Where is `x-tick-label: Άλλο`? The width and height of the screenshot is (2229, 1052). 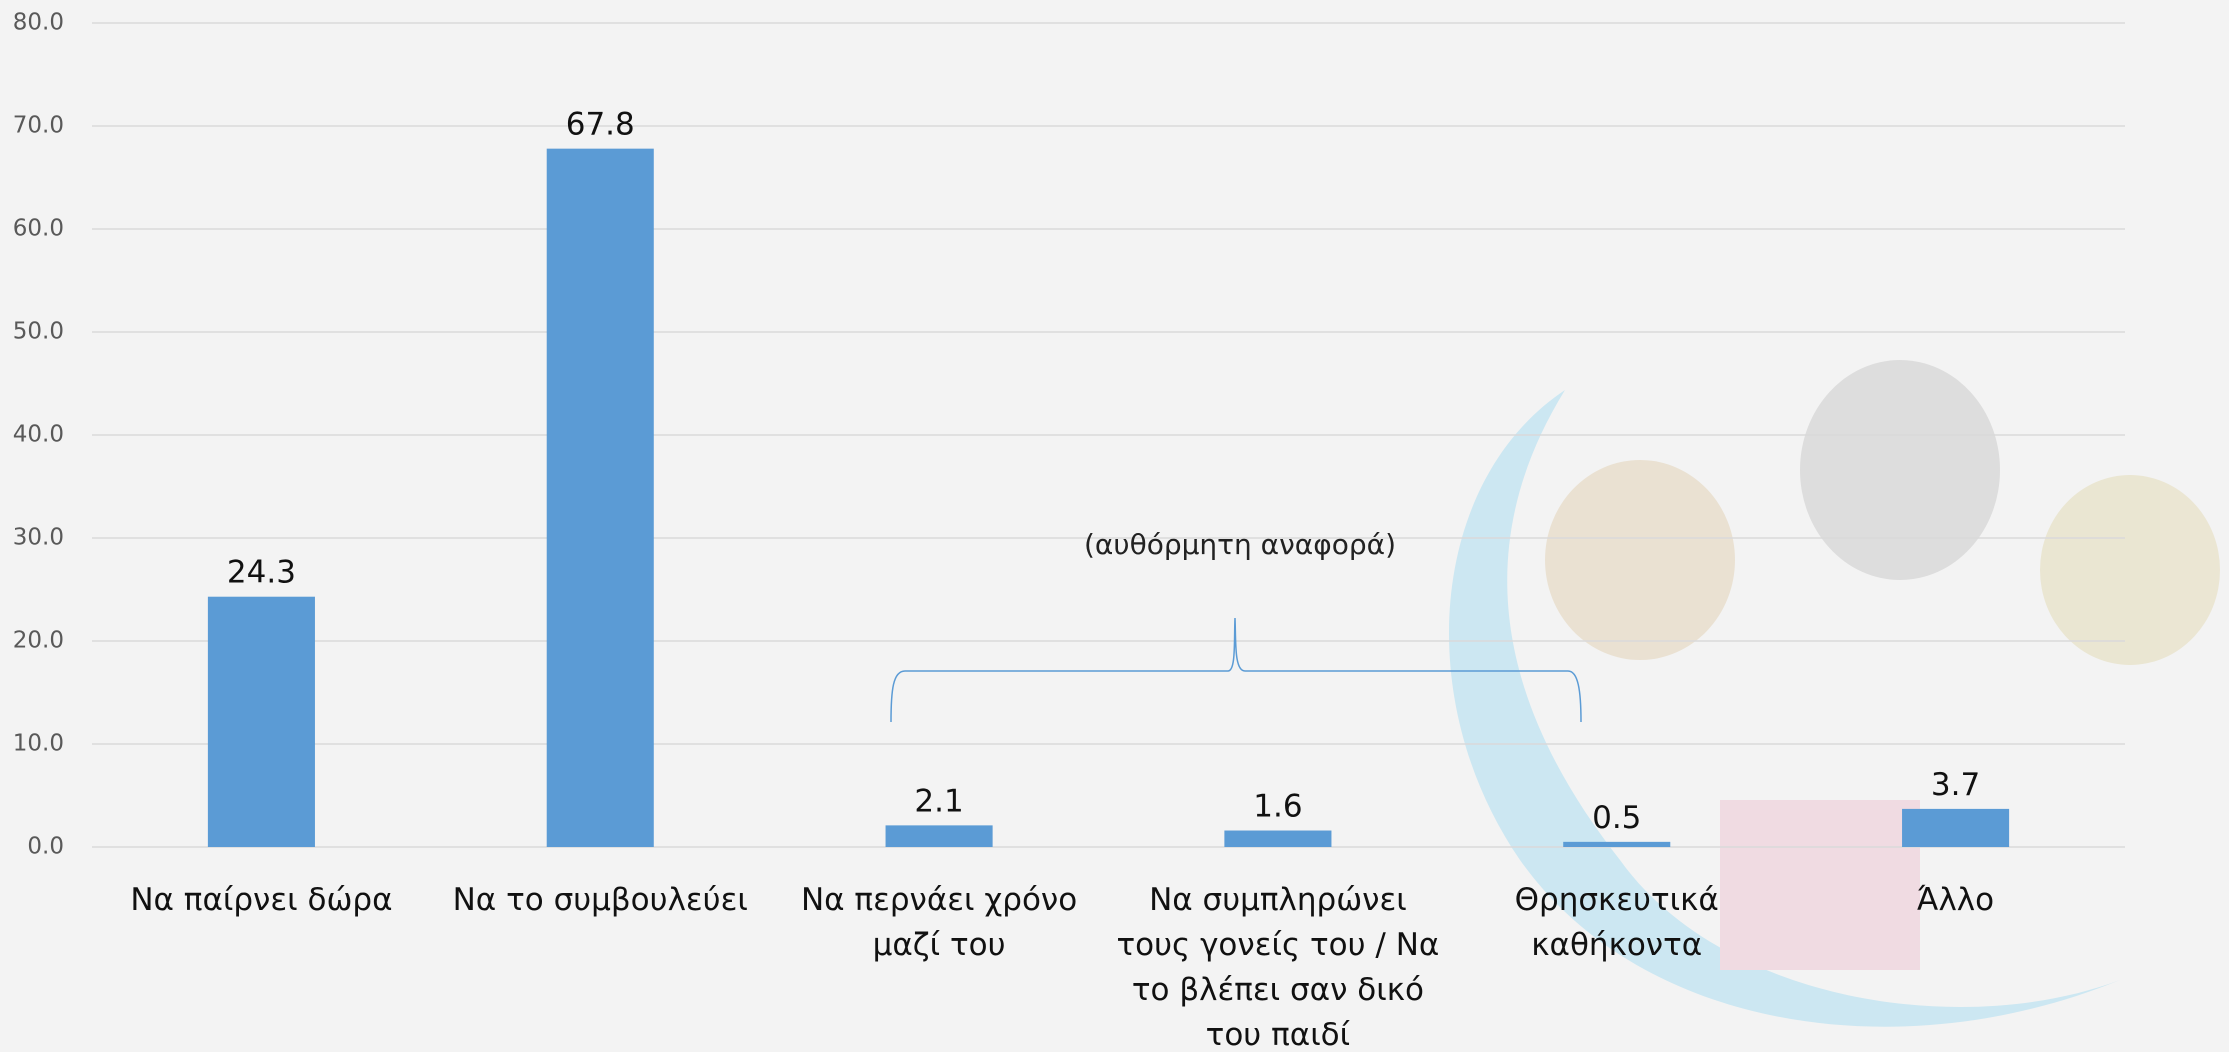 x-tick-label: Άλλο is located at coordinates (1956, 900).